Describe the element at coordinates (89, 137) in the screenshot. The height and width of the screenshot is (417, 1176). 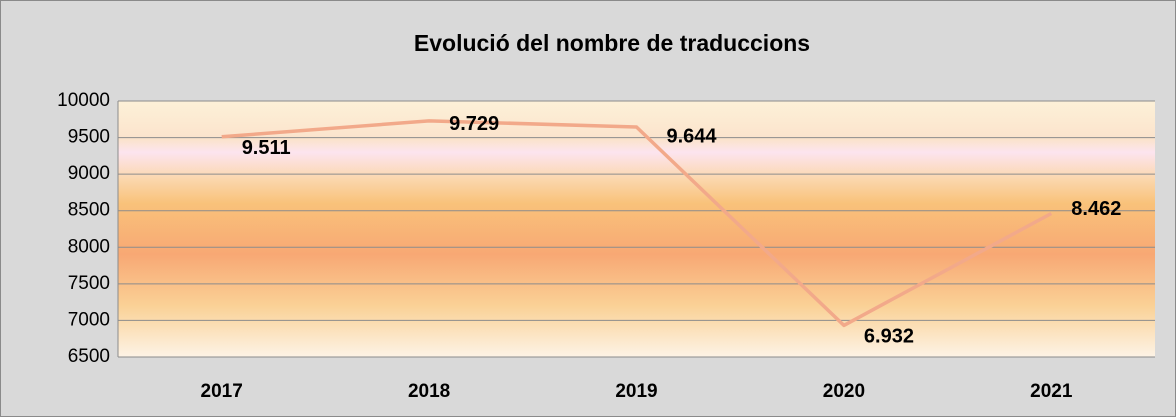
I see `y-tick-label: 9500` at that location.